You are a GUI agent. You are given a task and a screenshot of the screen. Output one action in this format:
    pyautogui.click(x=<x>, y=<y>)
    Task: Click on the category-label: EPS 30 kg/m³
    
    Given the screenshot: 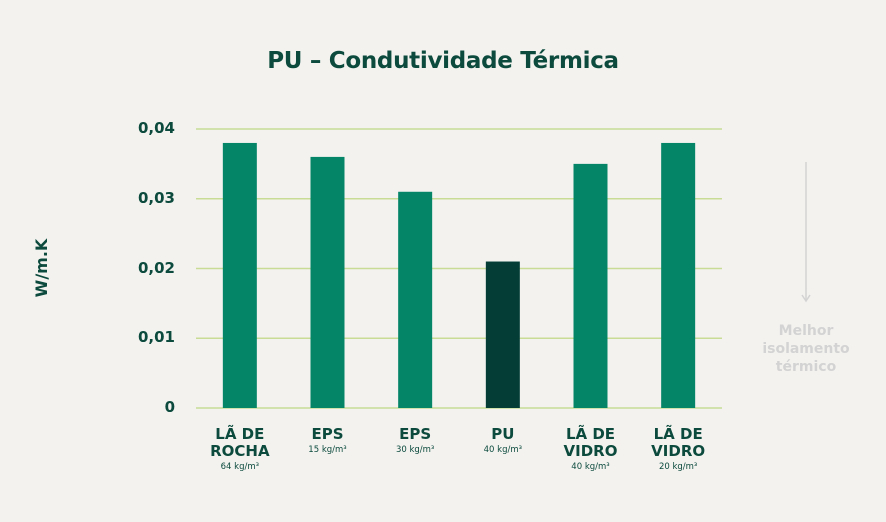 What is the action you would take?
    pyautogui.click(x=415, y=440)
    